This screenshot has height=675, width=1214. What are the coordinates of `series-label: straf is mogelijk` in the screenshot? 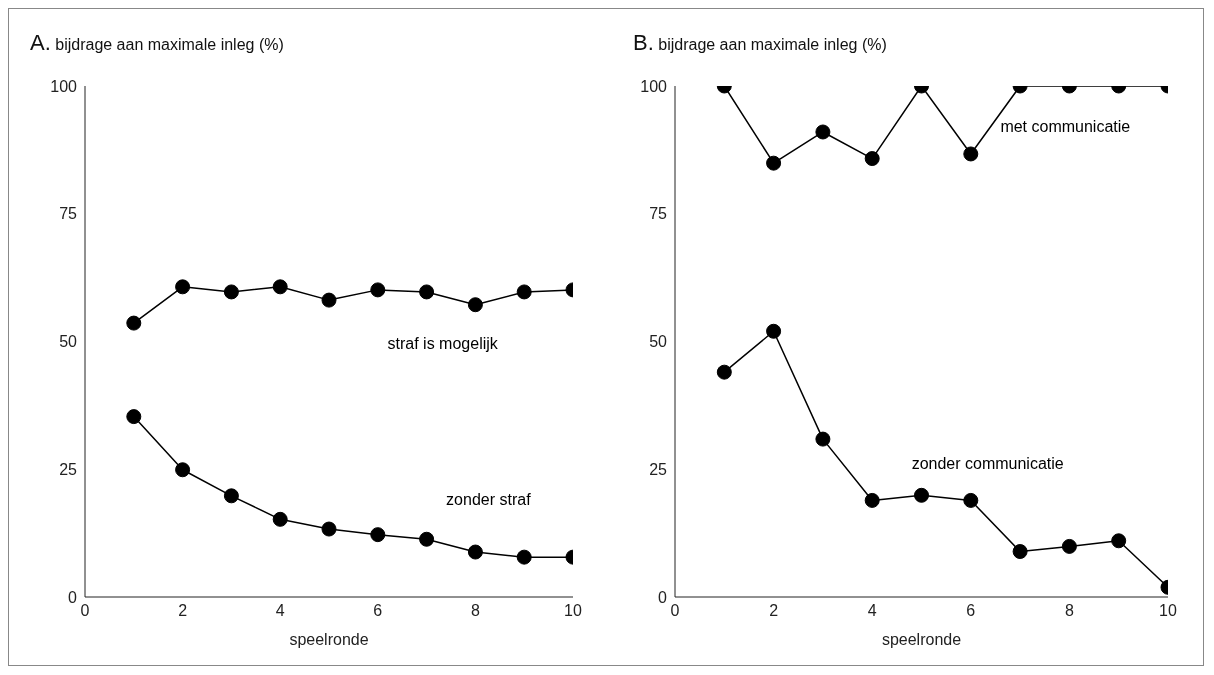 It's located at (442, 344).